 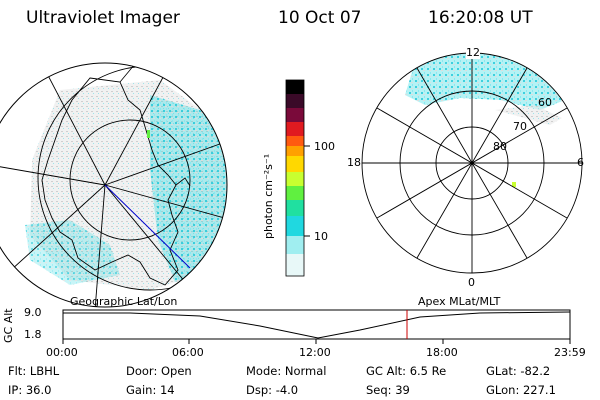 What do you see at coordinates (124, 301) in the screenshot?
I see `left-map-label: Geographic Lat/Lon` at bounding box center [124, 301].